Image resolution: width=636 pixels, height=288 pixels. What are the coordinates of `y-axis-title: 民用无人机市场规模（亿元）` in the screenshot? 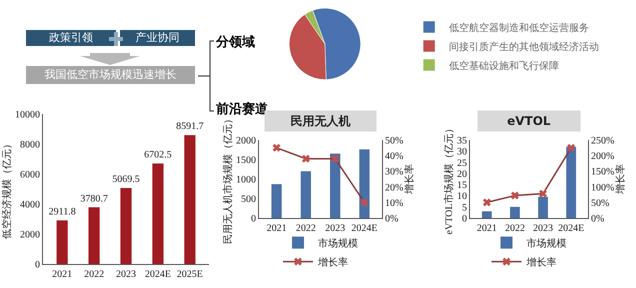 It's located at (228, 179).